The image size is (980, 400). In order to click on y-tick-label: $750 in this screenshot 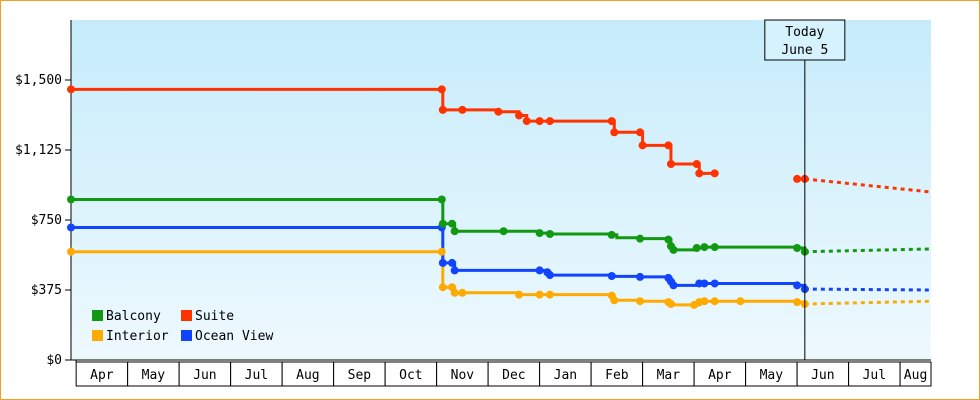, I will do `click(46, 220)`.